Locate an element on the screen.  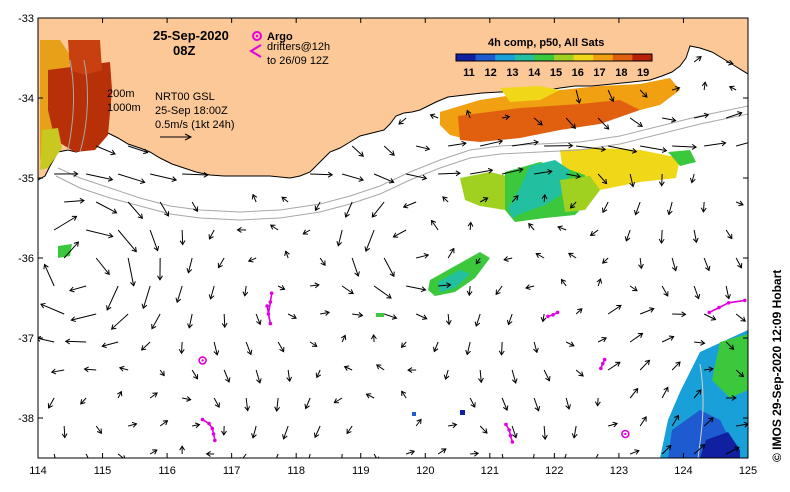
sst-south-red is located at coordinates (549, 121).